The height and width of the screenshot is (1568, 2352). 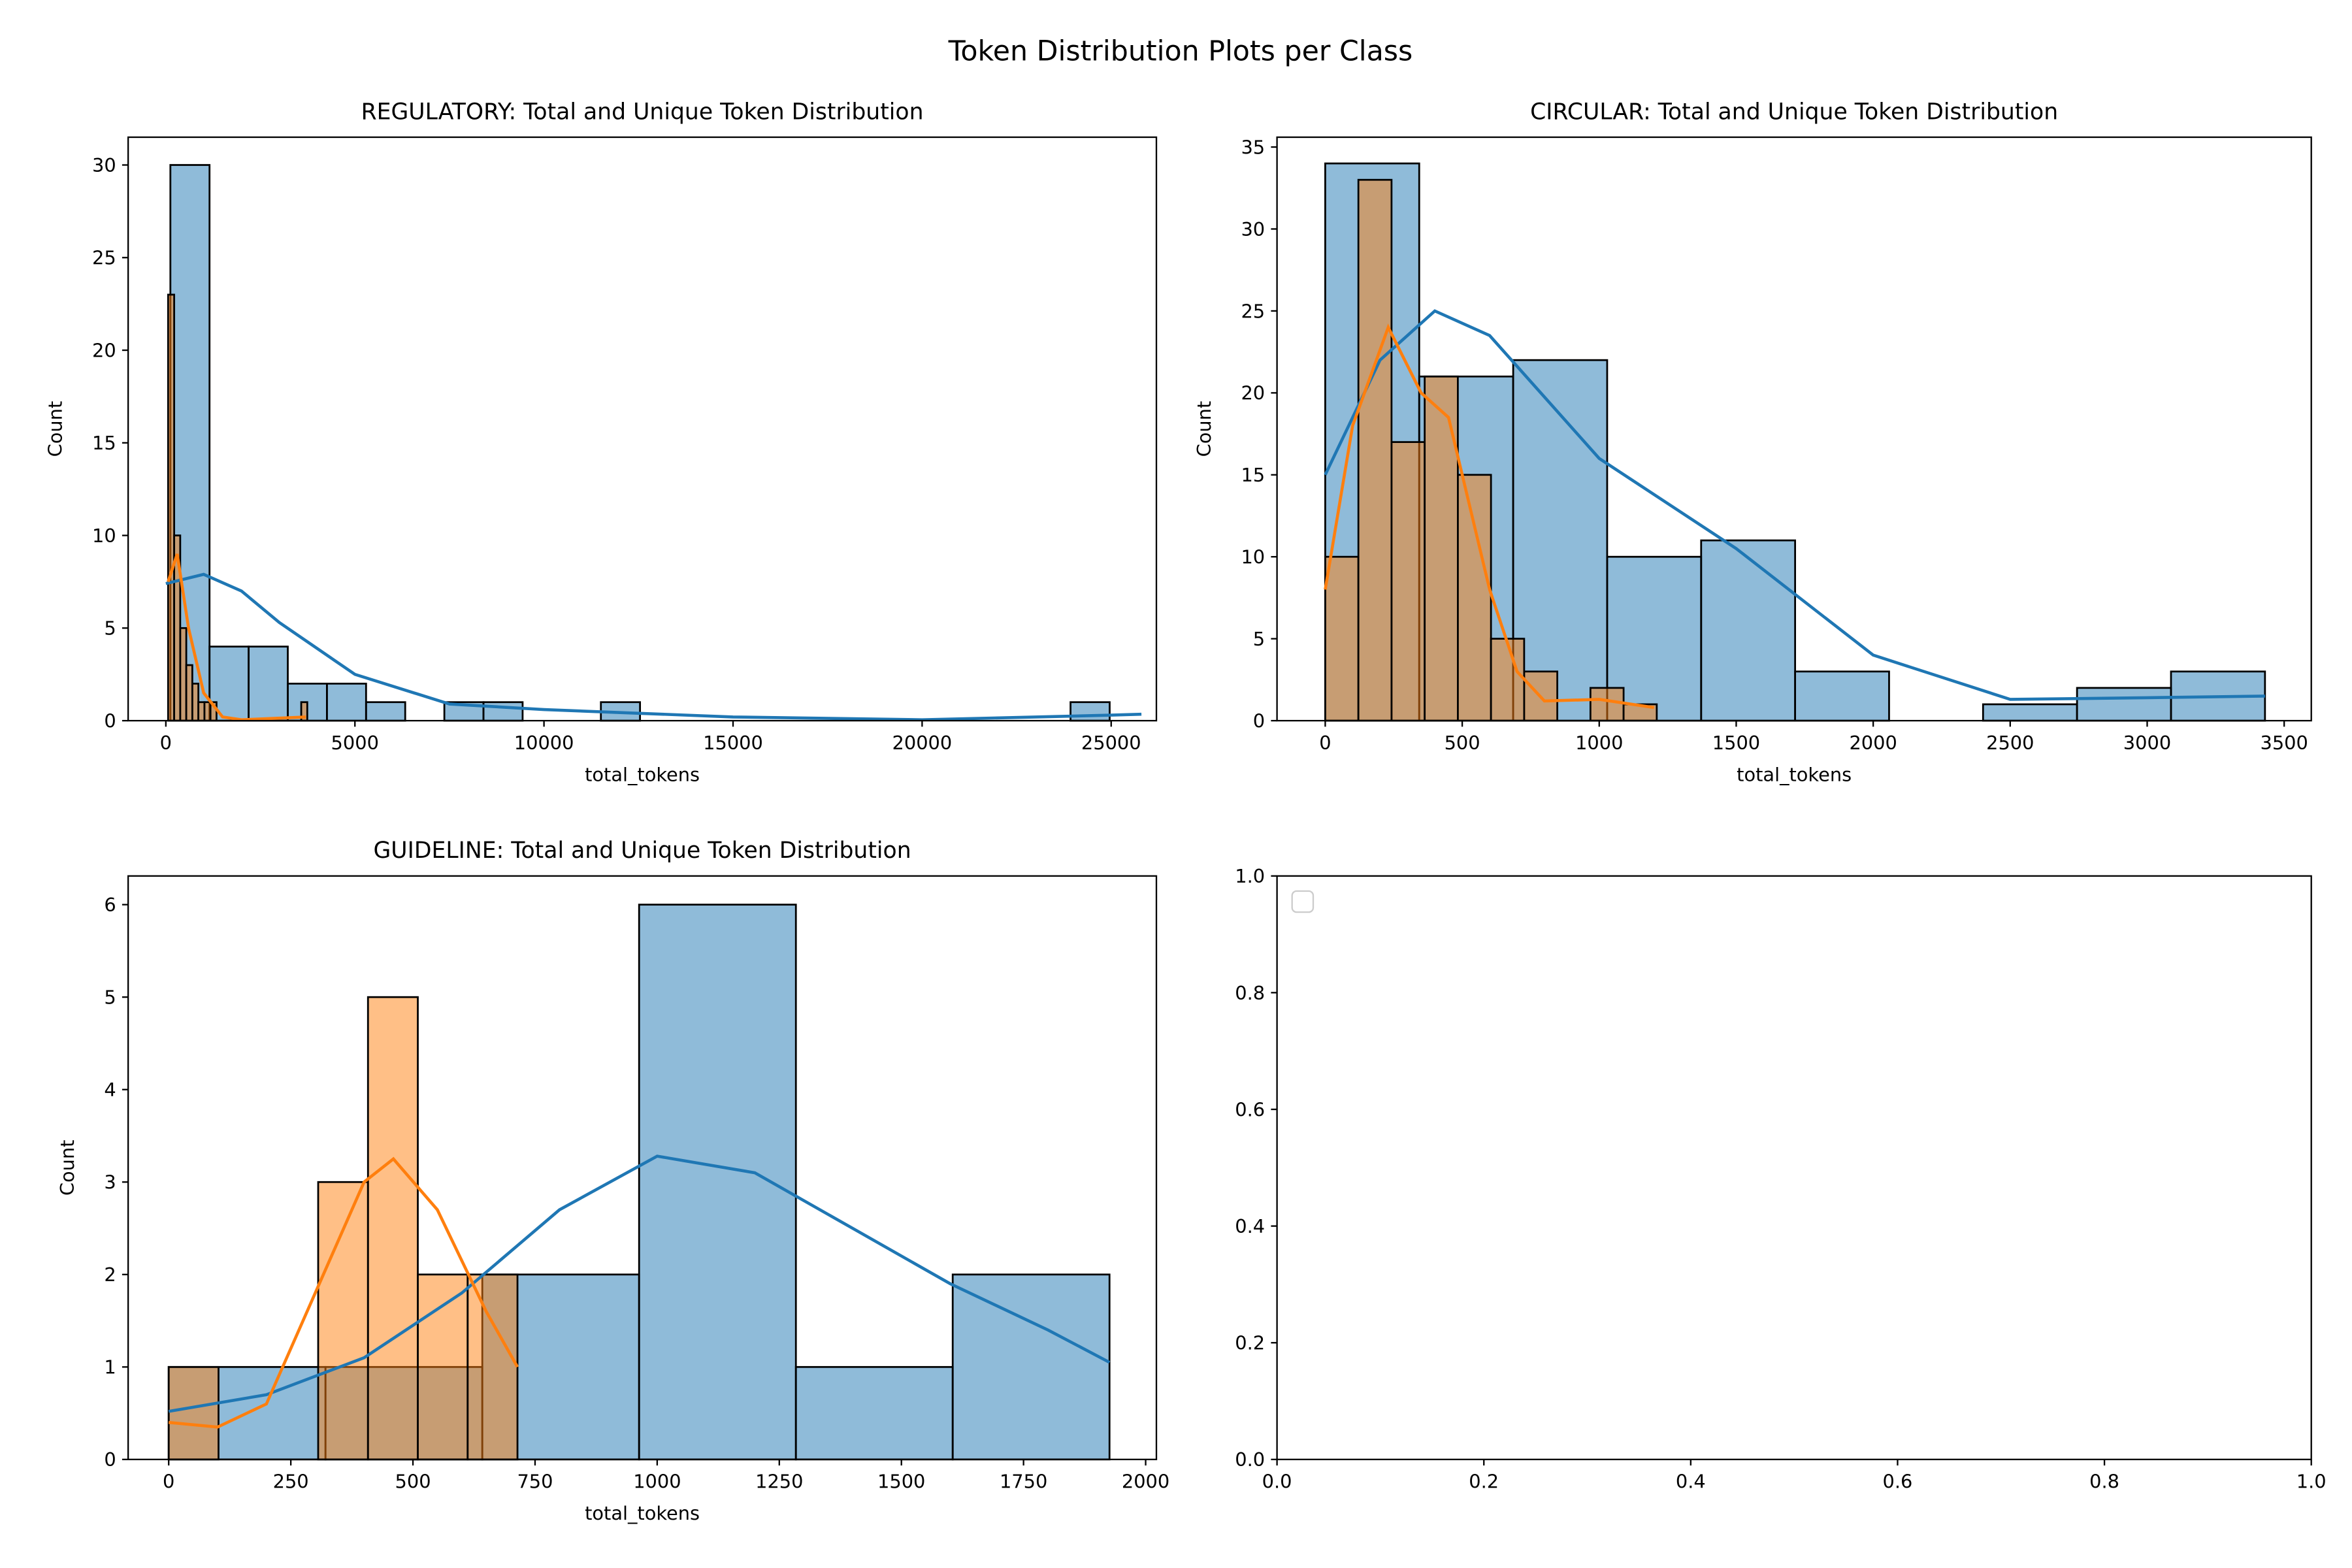 What do you see at coordinates (1250, 1226) in the screenshot?
I see `y-tick-label: 0.4` at bounding box center [1250, 1226].